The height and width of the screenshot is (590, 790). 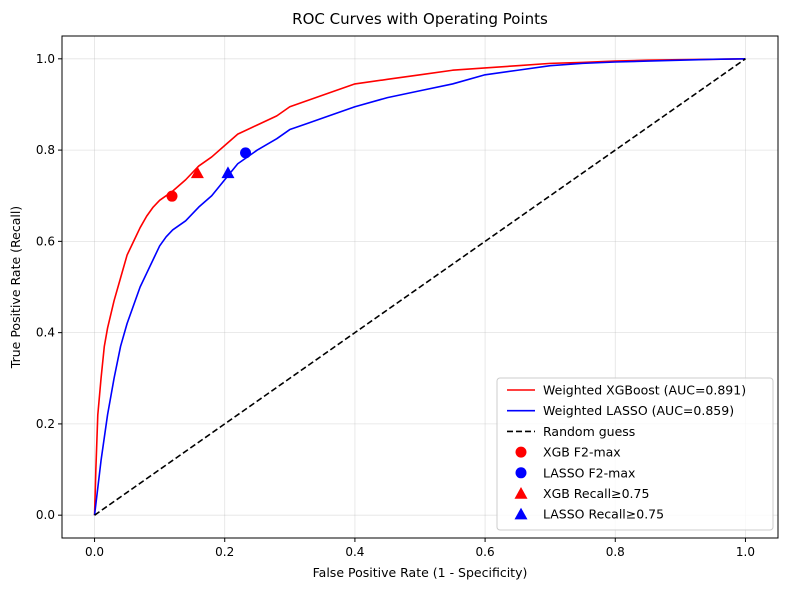 I want to click on legend-label-lasso-recall-0-75: LASSO Recall≥0.75, so click(x=603, y=514).